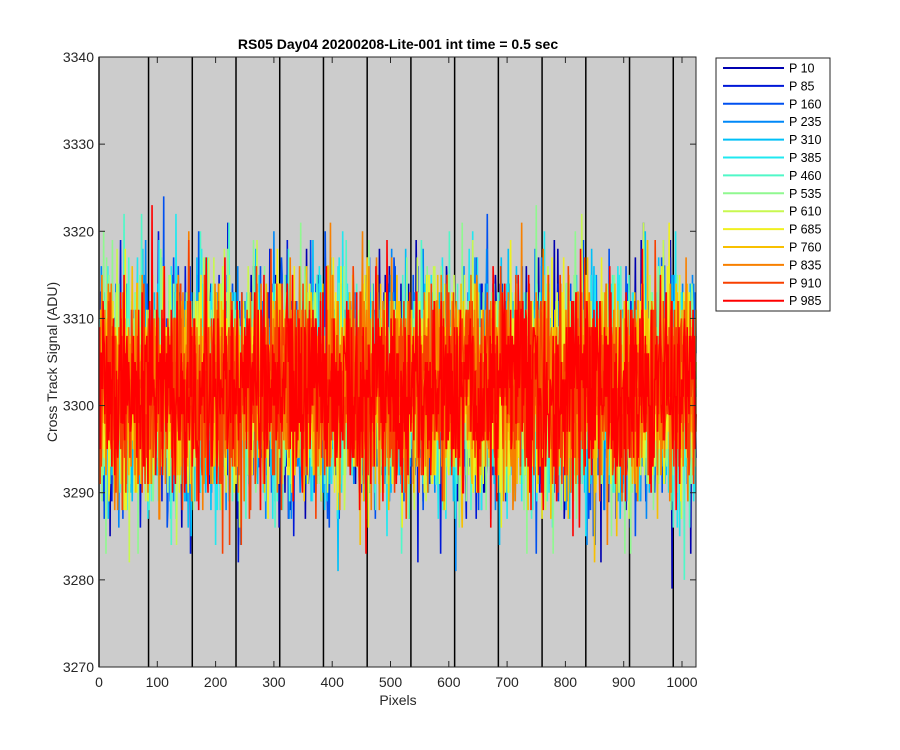 This screenshot has width=900, height=750. Describe the element at coordinates (78, 231) in the screenshot. I see `y-tick-label: 3320` at that location.